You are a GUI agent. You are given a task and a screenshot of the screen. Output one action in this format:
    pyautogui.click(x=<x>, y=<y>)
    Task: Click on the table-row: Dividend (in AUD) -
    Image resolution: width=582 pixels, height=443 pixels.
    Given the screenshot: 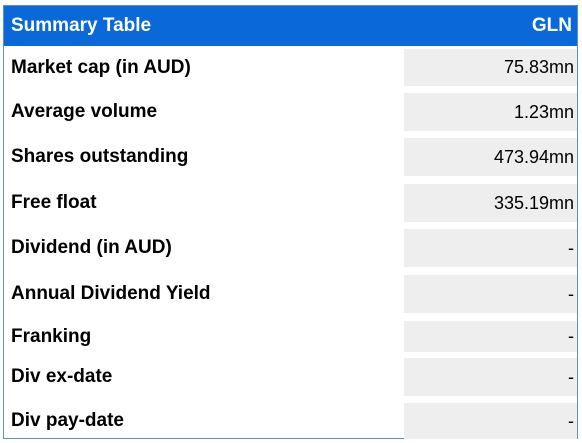 What is the action you would take?
    pyautogui.click(x=290, y=248)
    